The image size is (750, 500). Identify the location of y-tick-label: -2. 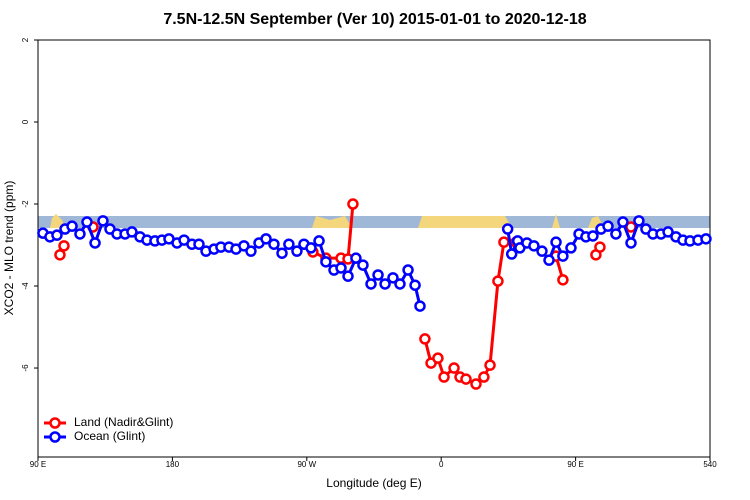
(25, 204).